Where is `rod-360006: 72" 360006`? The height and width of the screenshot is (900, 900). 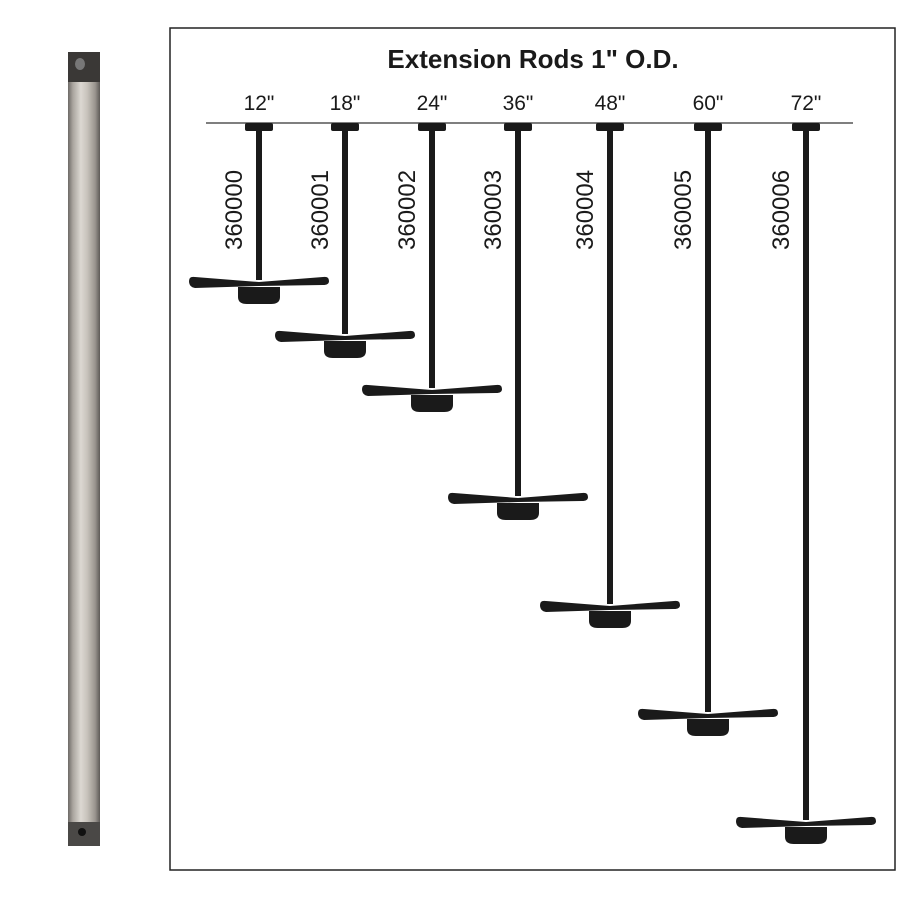
rod-360006: 72" 360006 is located at coordinates (806, 468).